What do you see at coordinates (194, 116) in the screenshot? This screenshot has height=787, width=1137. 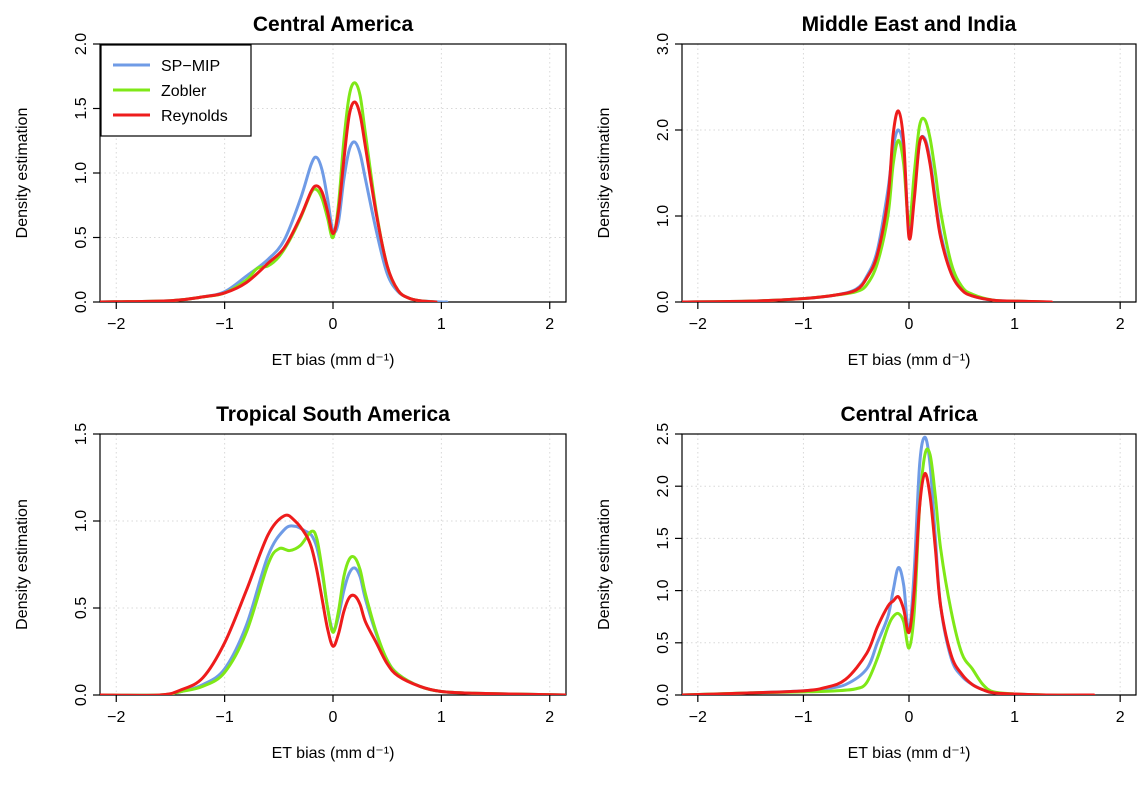 I see `legend-label: Reynolds` at bounding box center [194, 116].